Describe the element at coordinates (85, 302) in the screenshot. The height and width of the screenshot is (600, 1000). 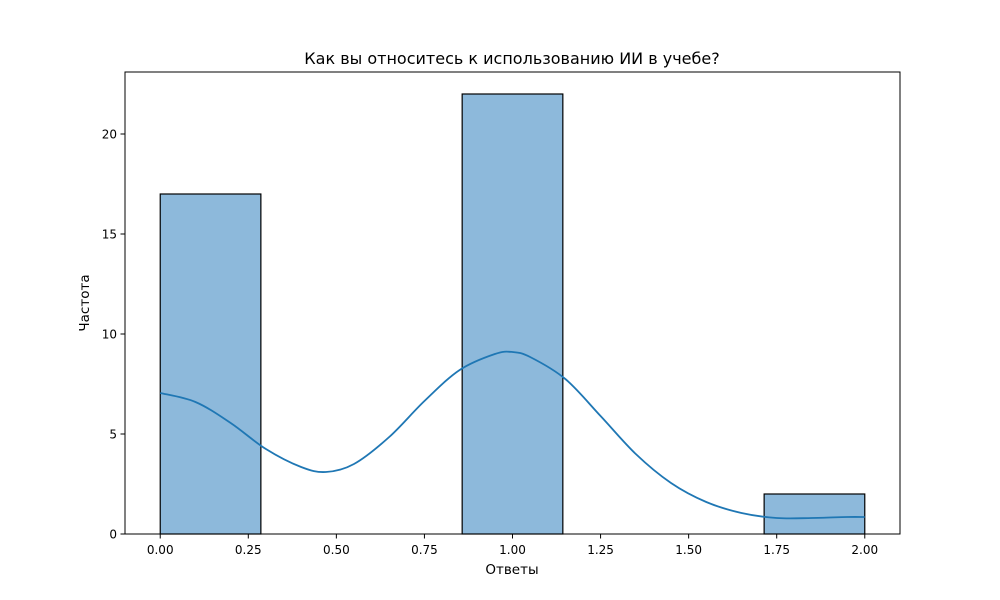
I see `y-axis-label: Частота` at that location.